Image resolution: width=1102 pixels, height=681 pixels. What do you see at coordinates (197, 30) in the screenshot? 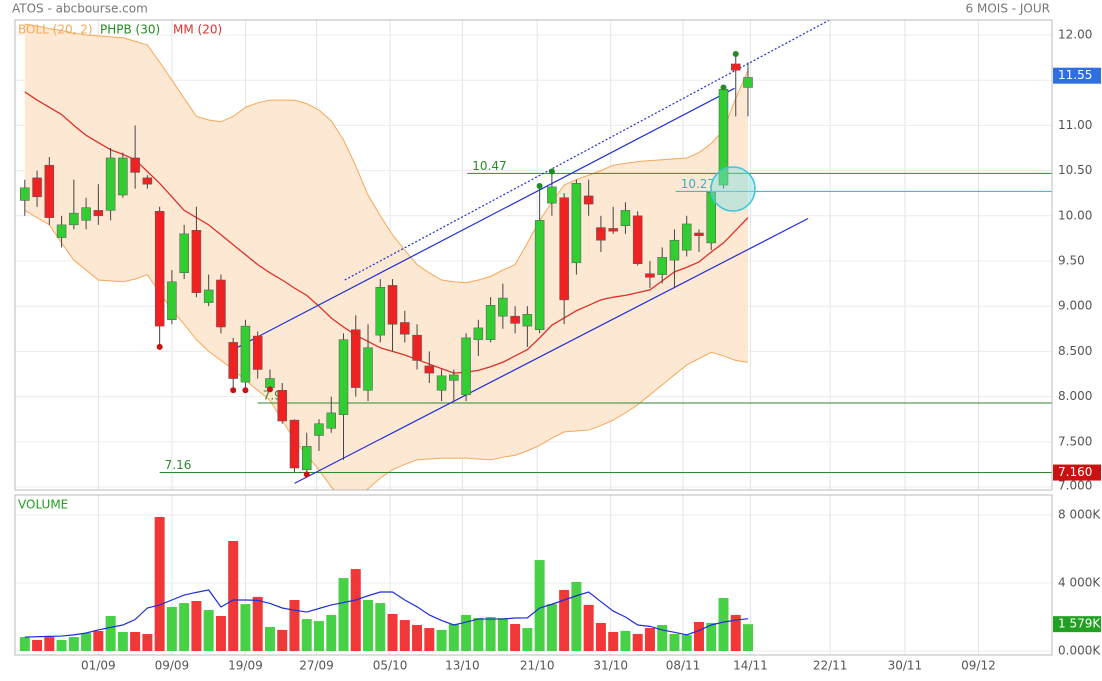
I see `legend-mm: MM (20)` at bounding box center [197, 30].